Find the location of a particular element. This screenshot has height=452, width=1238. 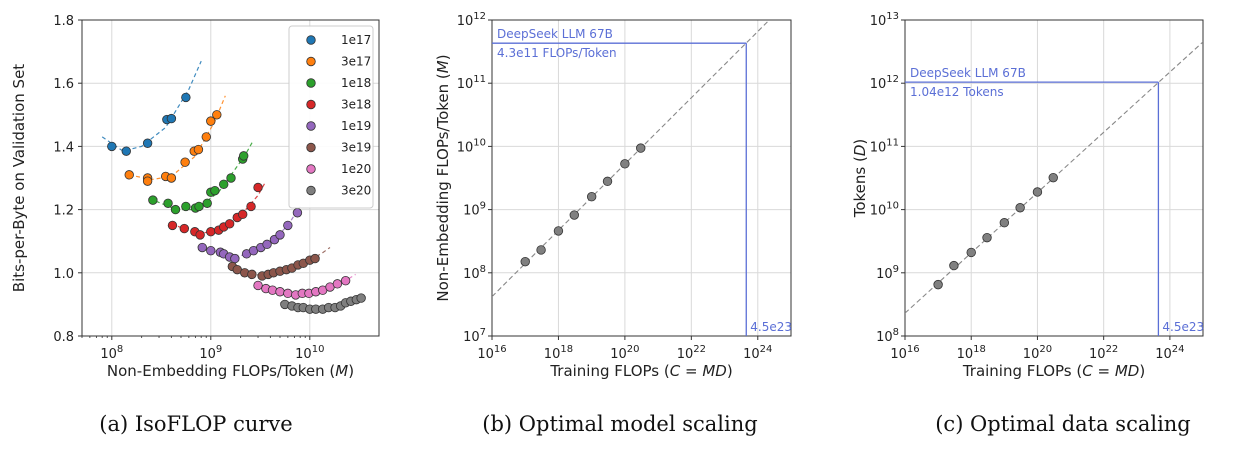

caption: (c) Optimal data scaling is located at coordinates (1063, 424).